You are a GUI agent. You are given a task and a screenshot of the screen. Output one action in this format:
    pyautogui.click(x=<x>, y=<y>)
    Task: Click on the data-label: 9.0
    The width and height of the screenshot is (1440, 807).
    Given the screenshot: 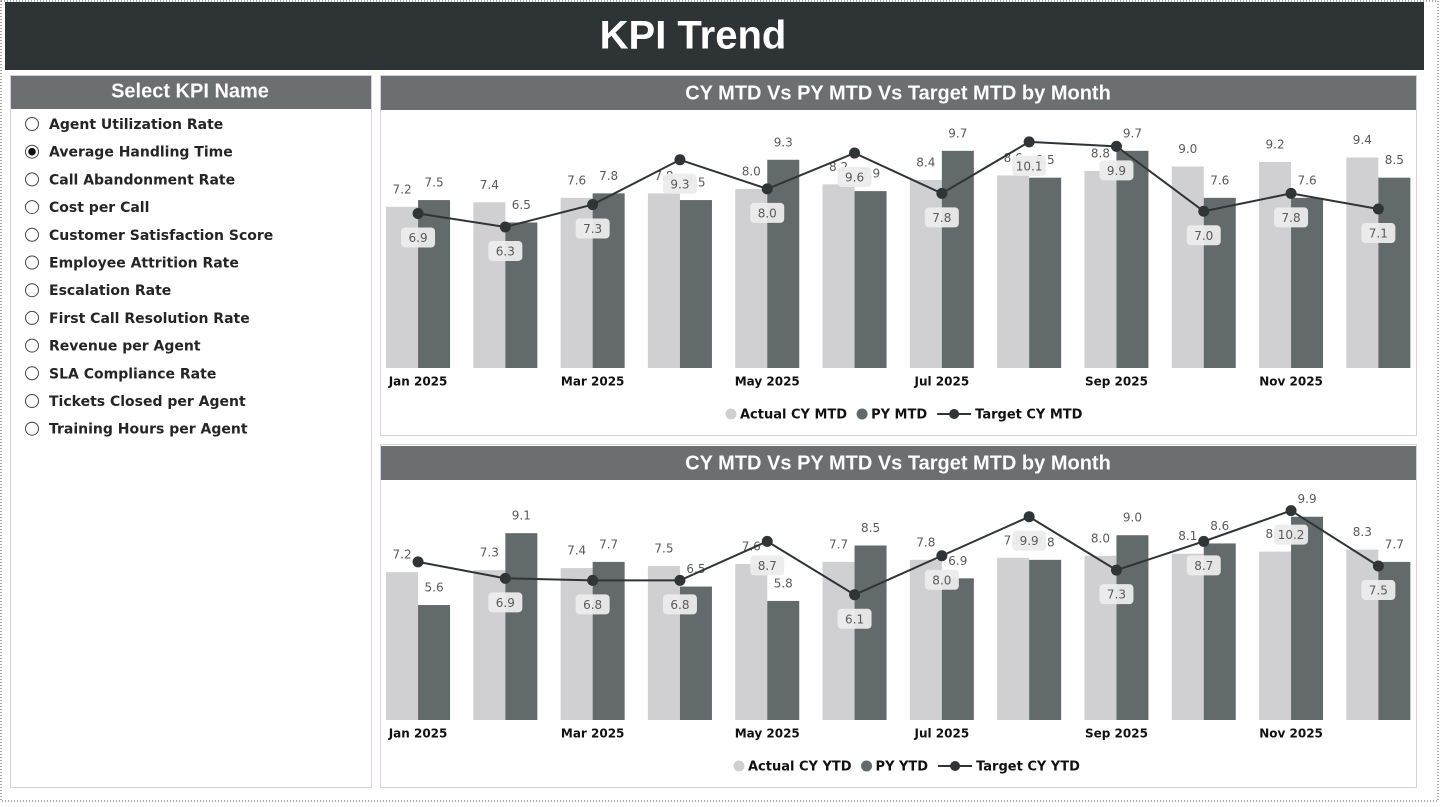 What is the action you would take?
    pyautogui.click(x=1132, y=518)
    